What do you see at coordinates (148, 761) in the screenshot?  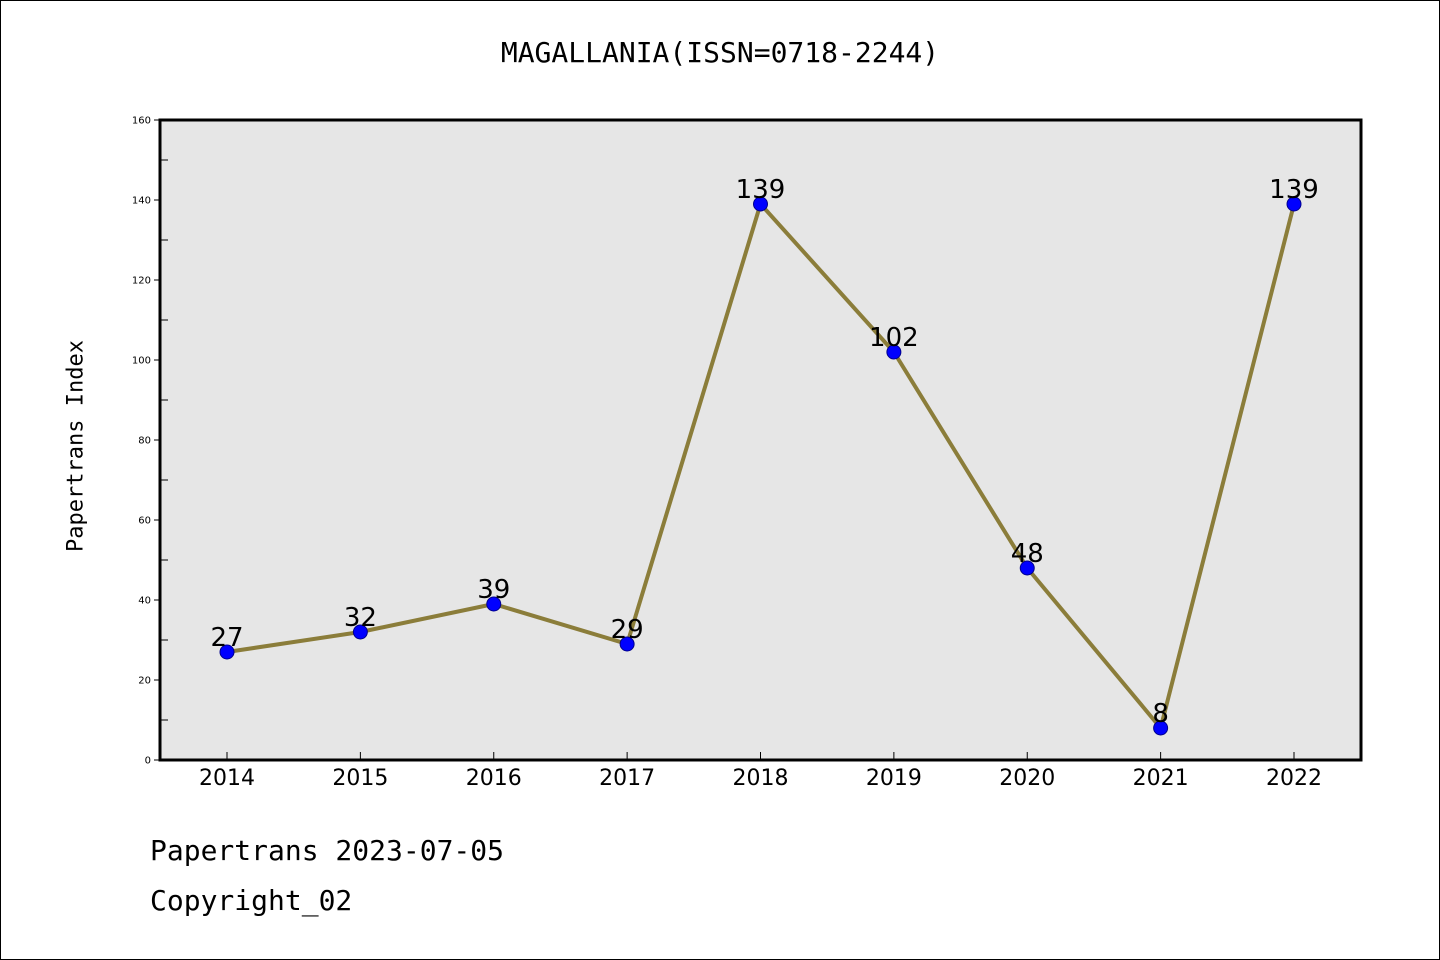 I see `y-tick-label: 0` at bounding box center [148, 761].